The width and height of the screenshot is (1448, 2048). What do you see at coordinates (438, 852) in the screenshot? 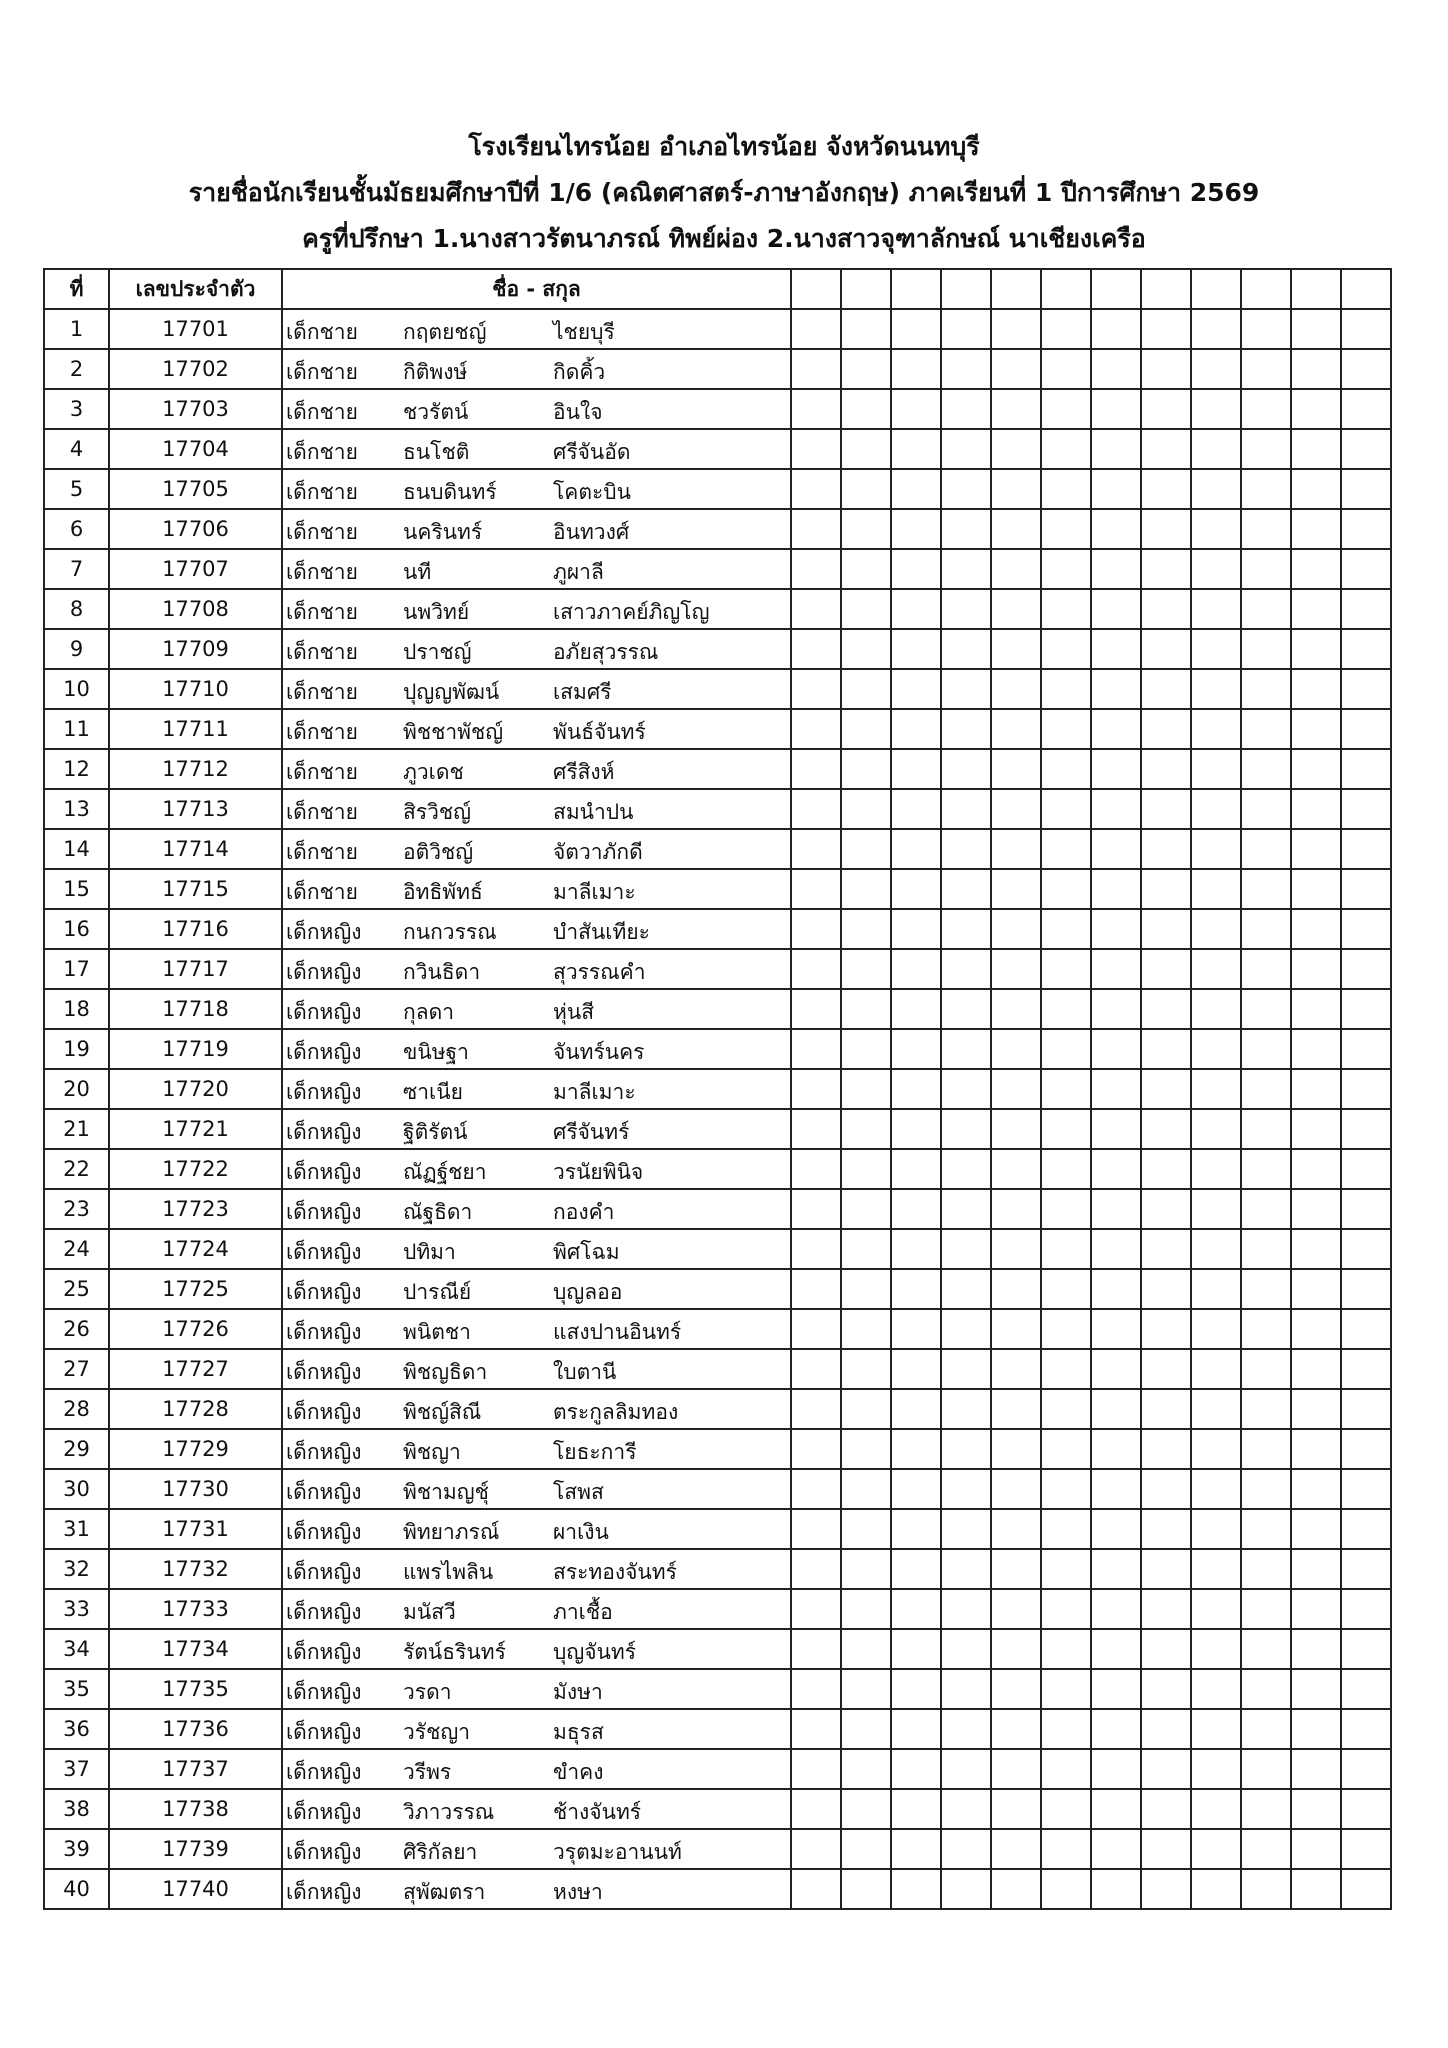
I see `first-name: อติวิชญ์` at bounding box center [438, 852].